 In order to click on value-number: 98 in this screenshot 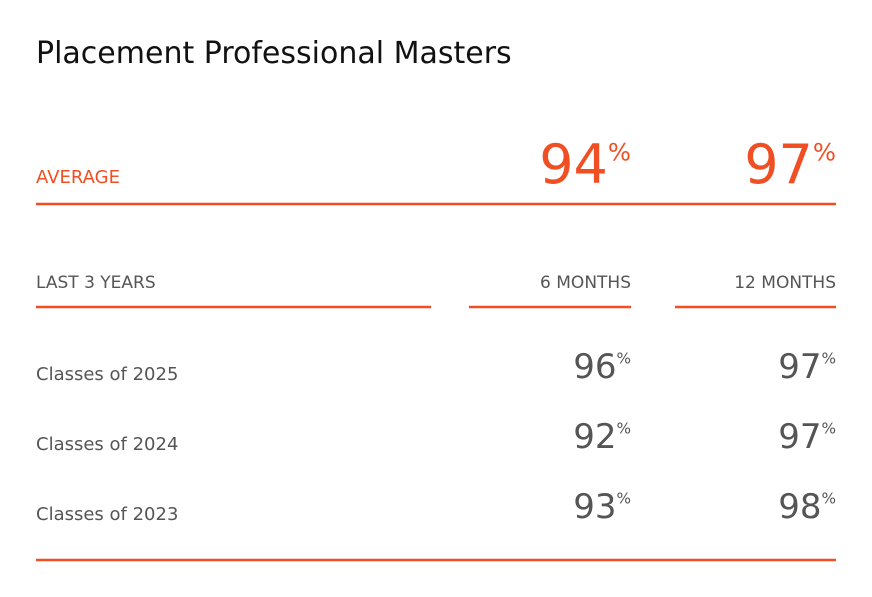, I will do `click(799, 507)`.